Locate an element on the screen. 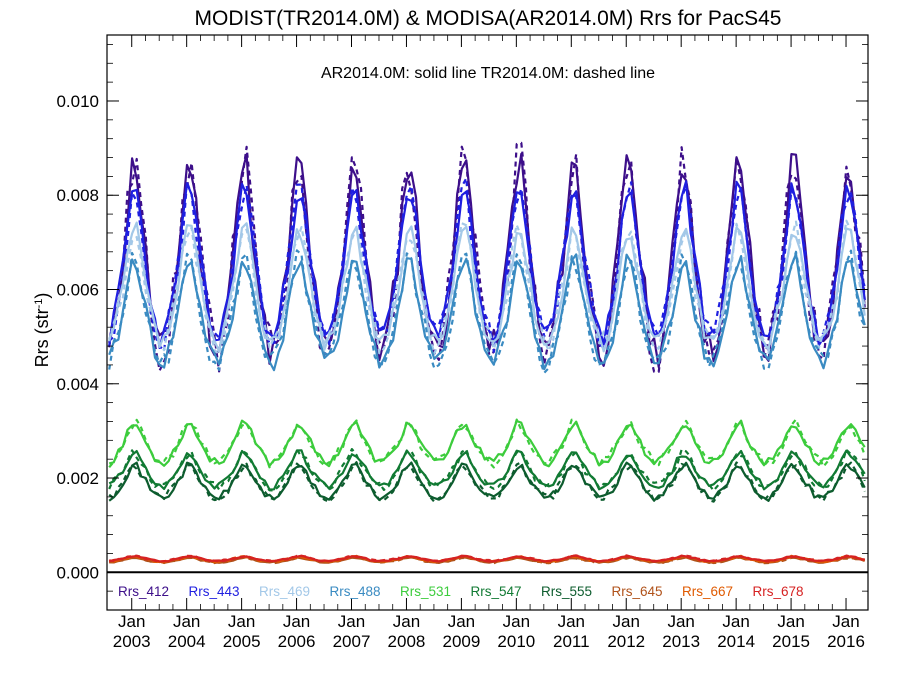  x-tick-year: 2009 is located at coordinates (461, 641).